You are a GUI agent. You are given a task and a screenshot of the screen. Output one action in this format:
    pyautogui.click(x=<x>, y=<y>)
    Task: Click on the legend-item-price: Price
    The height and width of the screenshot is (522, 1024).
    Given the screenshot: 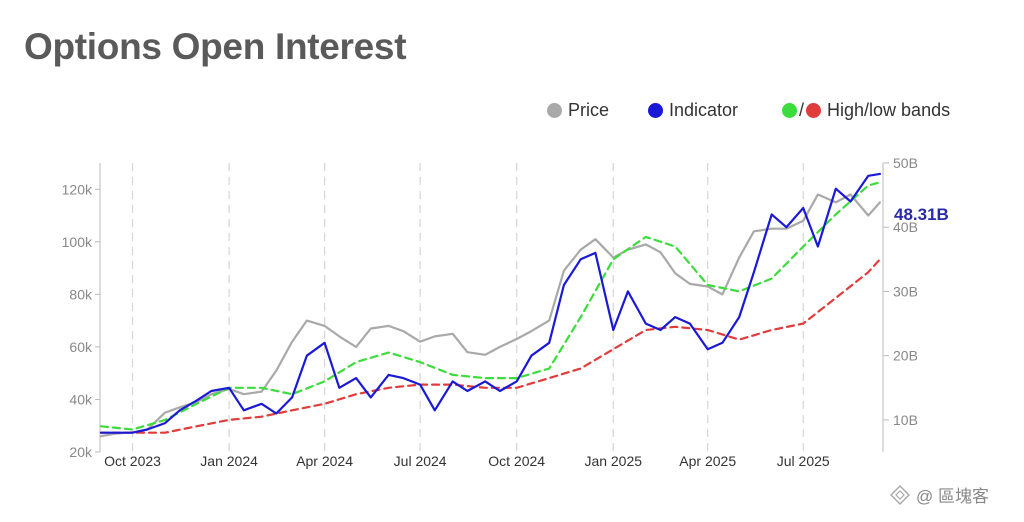 What is the action you would take?
    pyautogui.click(x=578, y=110)
    